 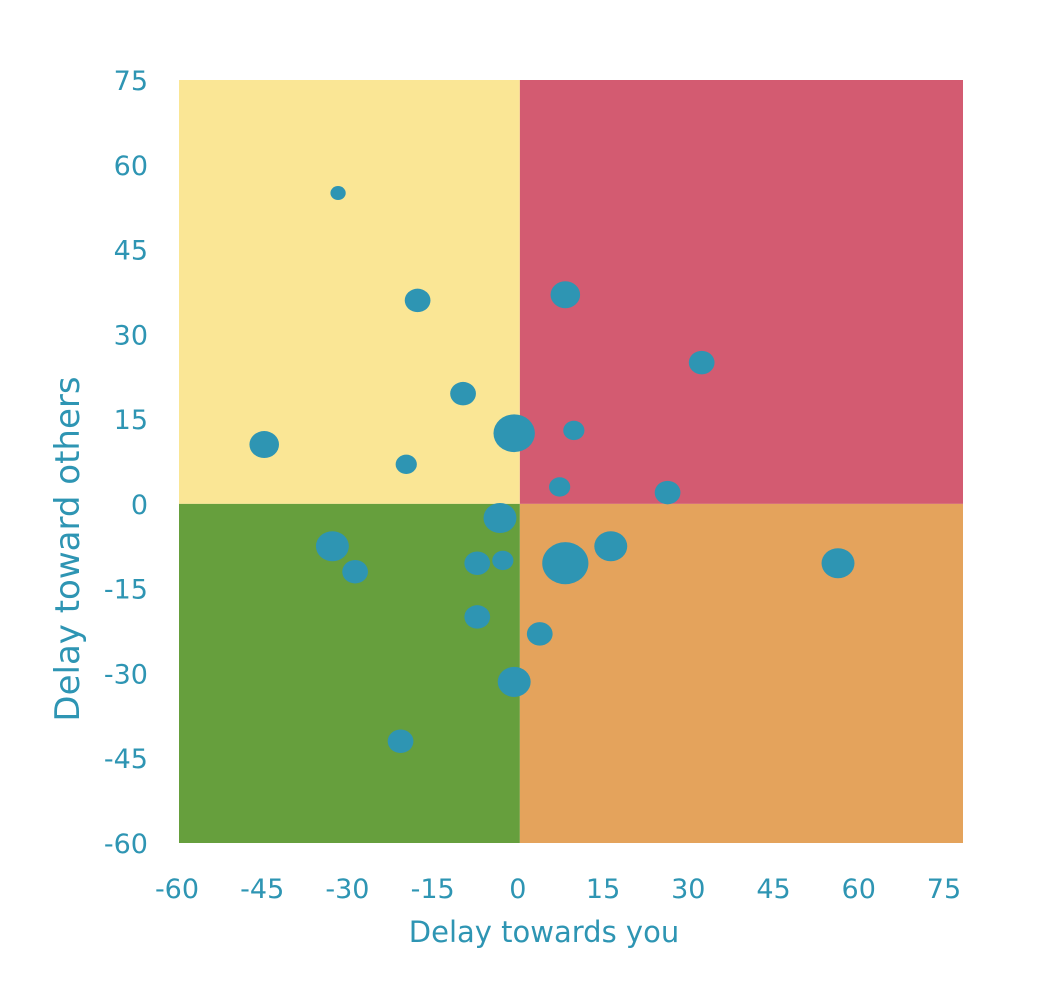 What do you see at coordinates (131, 166) in the screenshot?
I see `y-tick-label: 60` at bounding box center [131, 166].